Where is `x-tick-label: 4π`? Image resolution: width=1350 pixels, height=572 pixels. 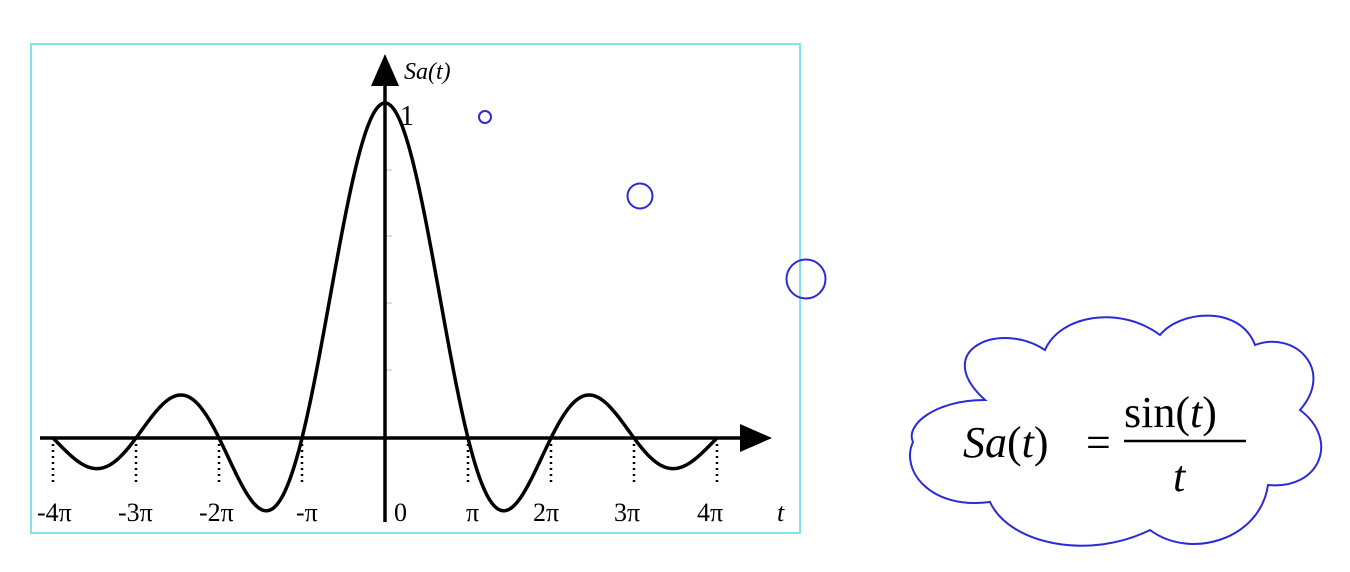 x-tick-label: 4π is located at coordinates (710, 512).